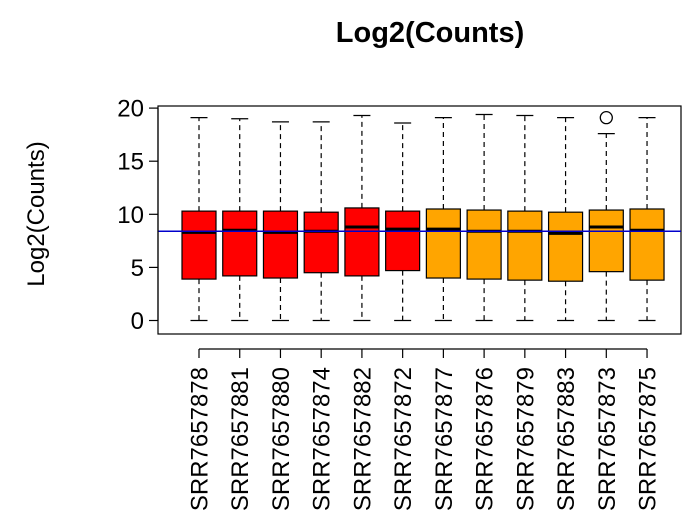 The image size is (682, 525). What do you see at coordinates (430, 33) in the screenshot?
I see `chart-title: Log2(Counts)` at bounding box center [430, 33].